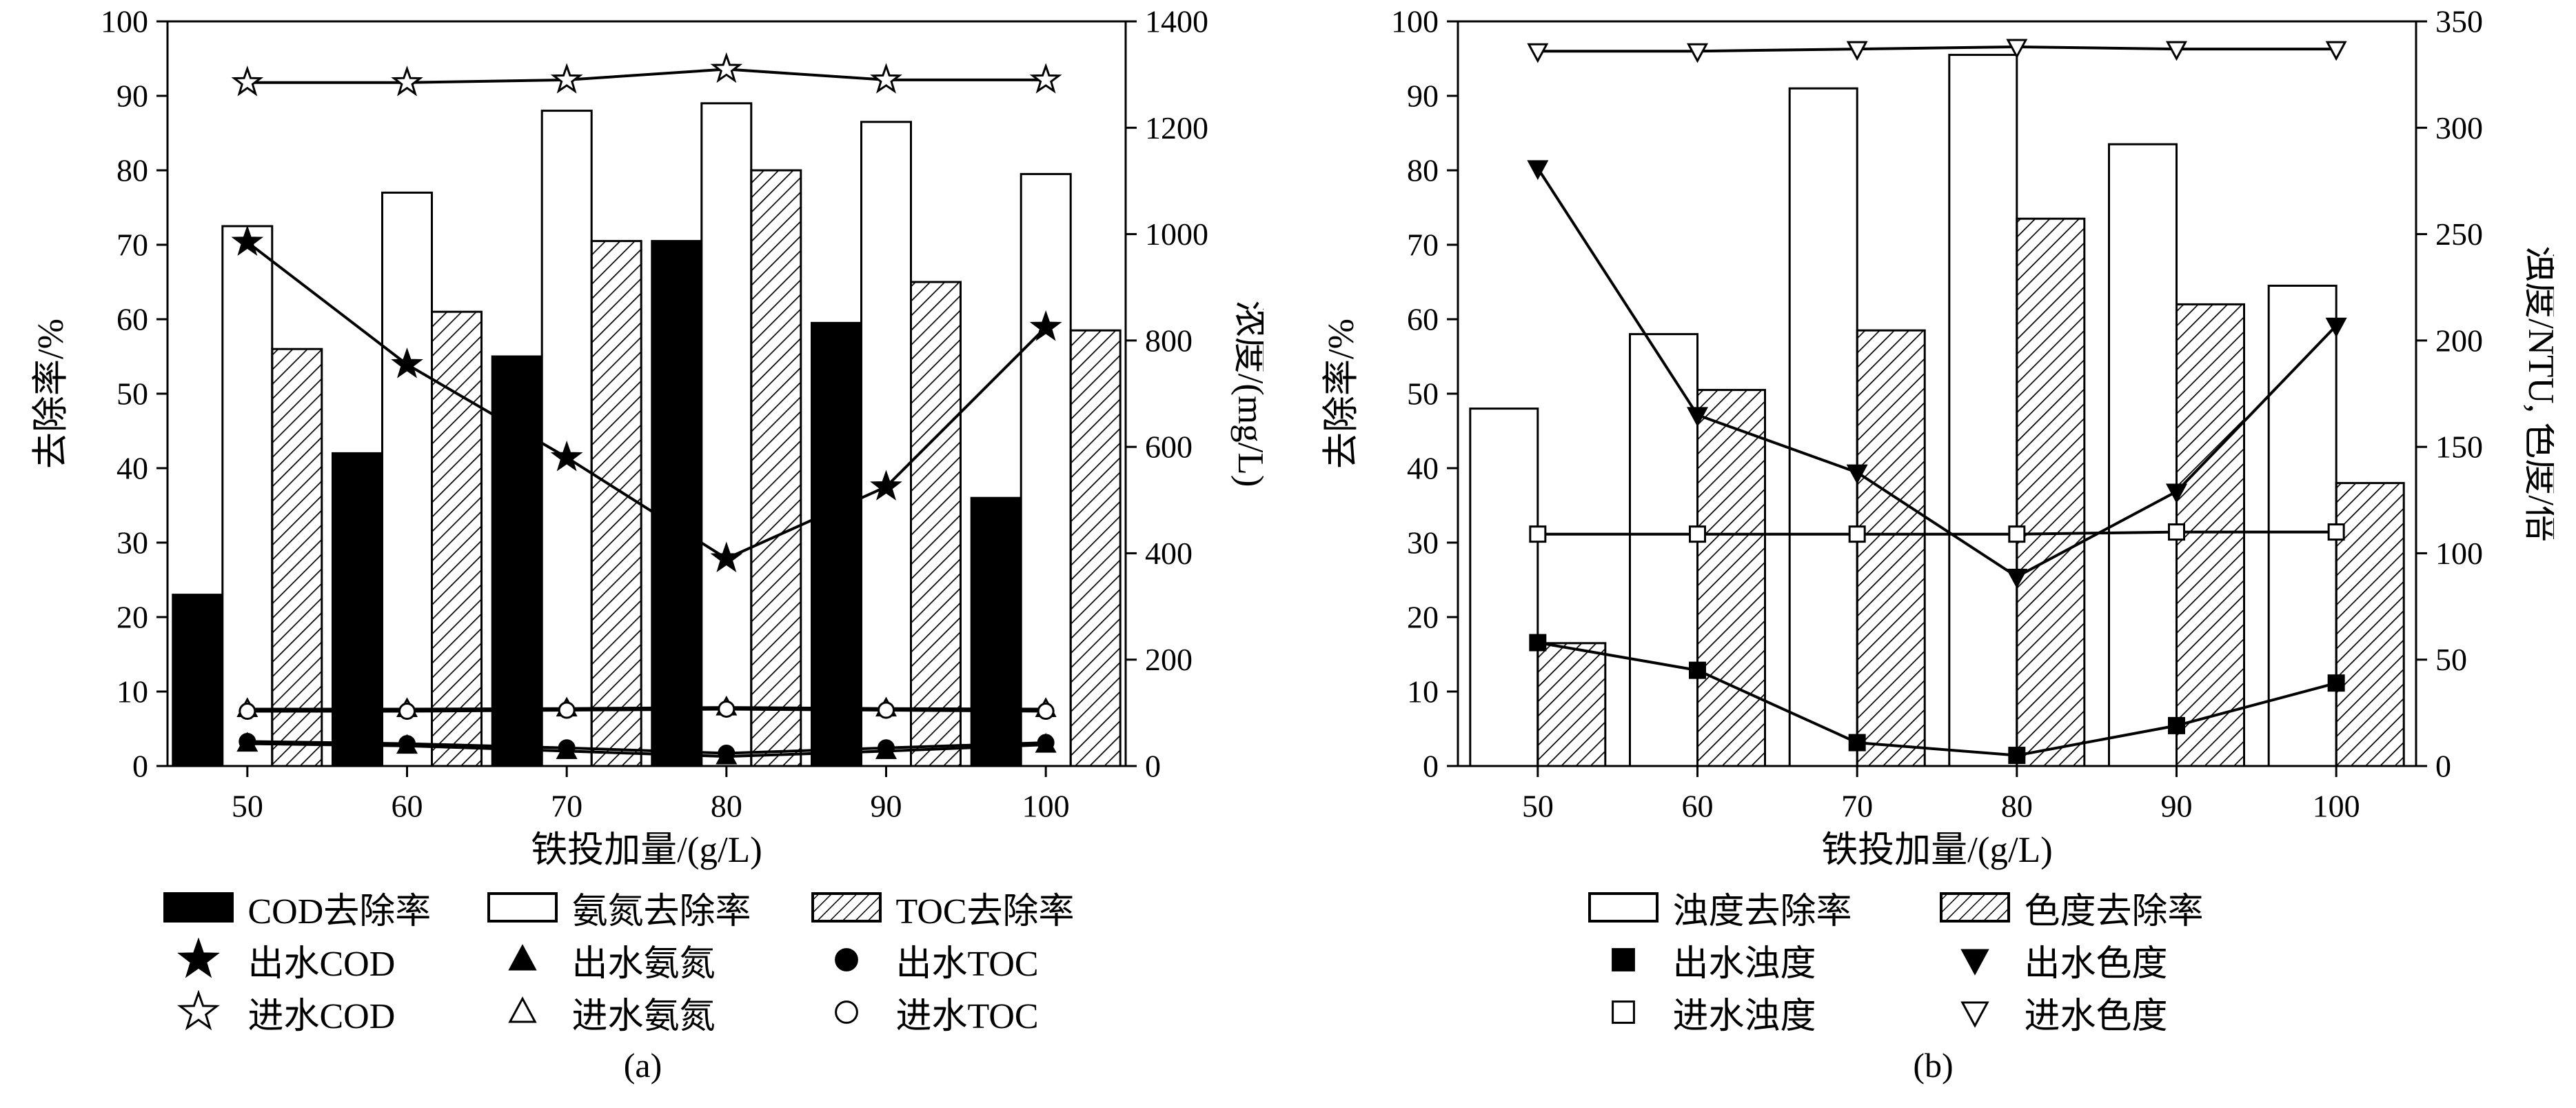  I want to click on svg-text: 去除率/%, so click(51, 394).